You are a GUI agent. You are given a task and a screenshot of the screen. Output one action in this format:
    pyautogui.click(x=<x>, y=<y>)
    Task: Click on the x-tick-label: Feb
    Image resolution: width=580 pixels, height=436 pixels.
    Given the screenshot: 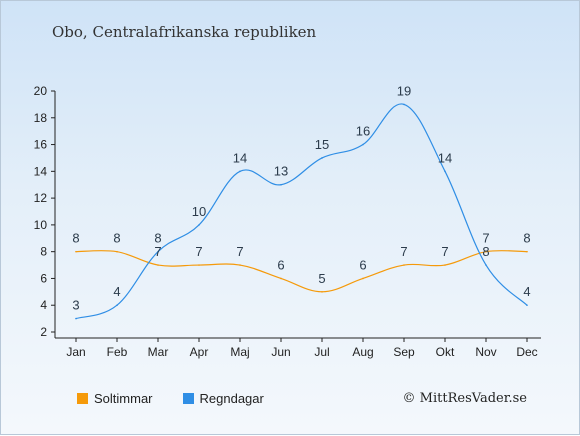 What is the action you would take?
    pyautogui.click(x=117, y=352)
    